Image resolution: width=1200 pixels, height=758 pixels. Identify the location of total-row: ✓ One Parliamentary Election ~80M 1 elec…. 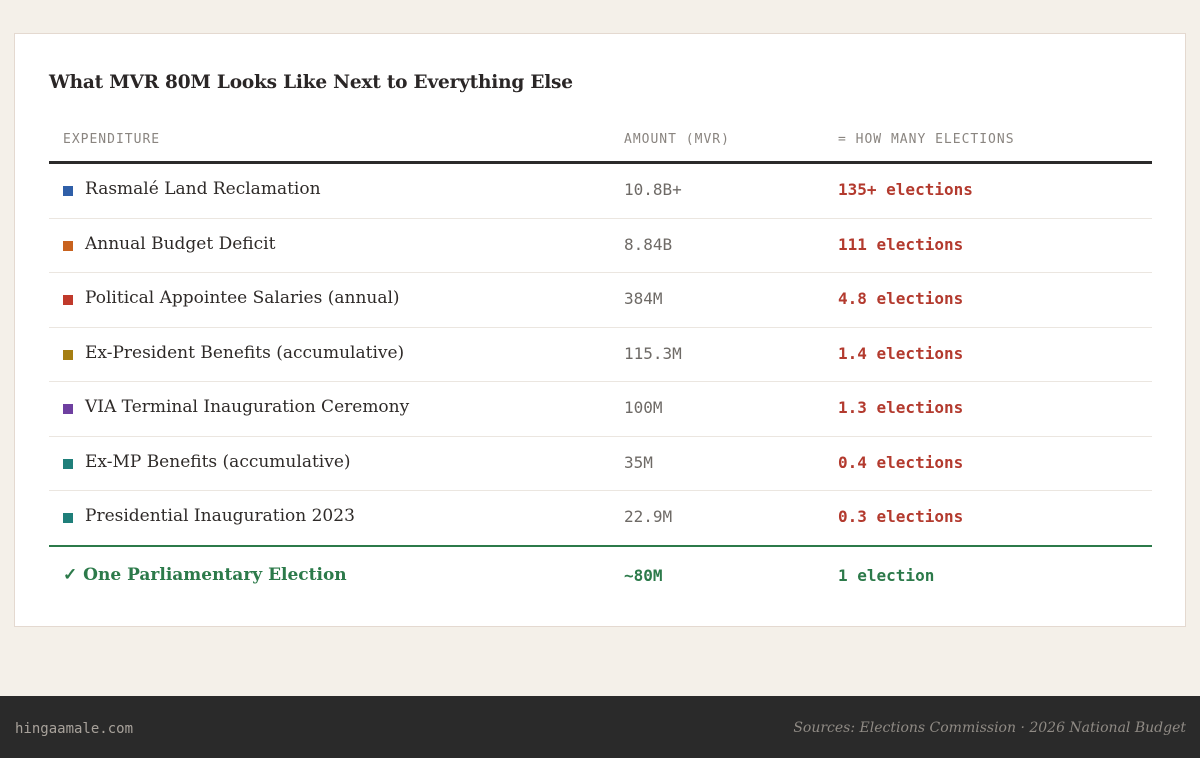
(600, 575).